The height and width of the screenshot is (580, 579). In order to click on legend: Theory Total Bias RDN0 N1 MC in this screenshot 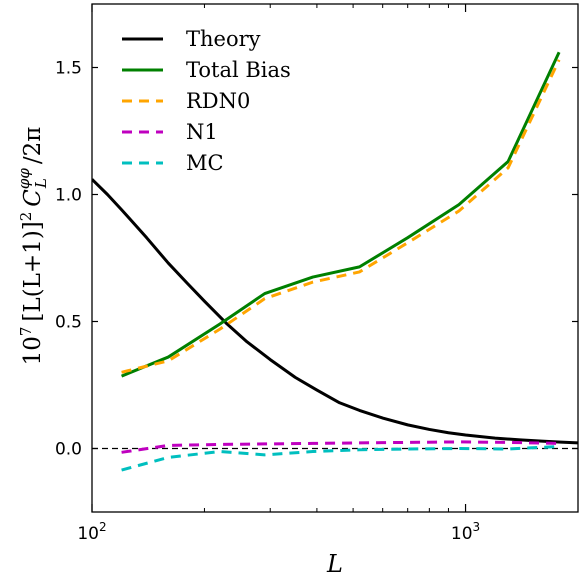, I will do `click(206, 101)`.